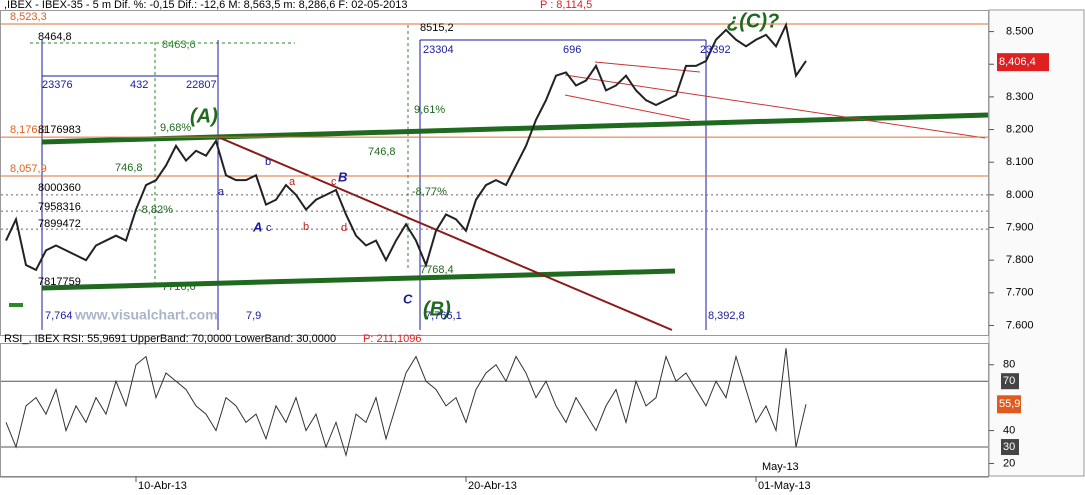  I want to click on annotation: 7817759, so click(59, 282).